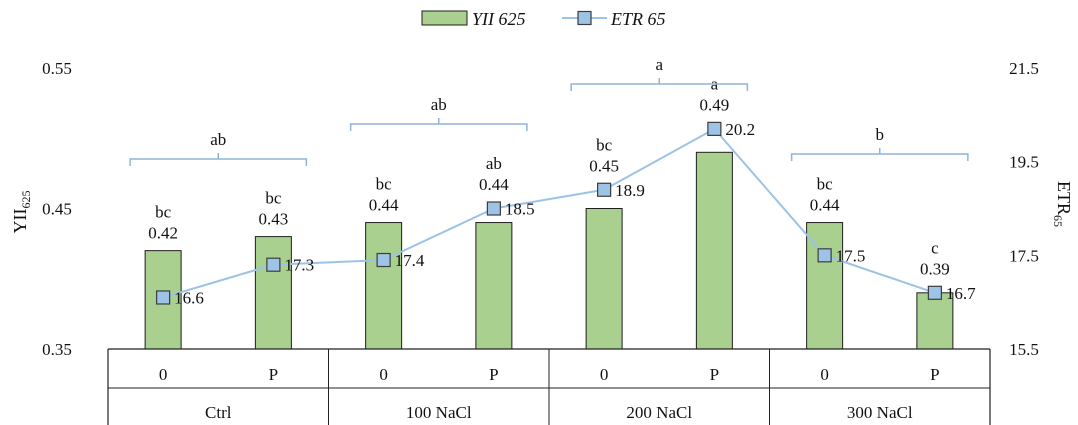 This screenshot has width=1078, height=425. I want to click on etr-data-label: 17.5, so click(851, 255).